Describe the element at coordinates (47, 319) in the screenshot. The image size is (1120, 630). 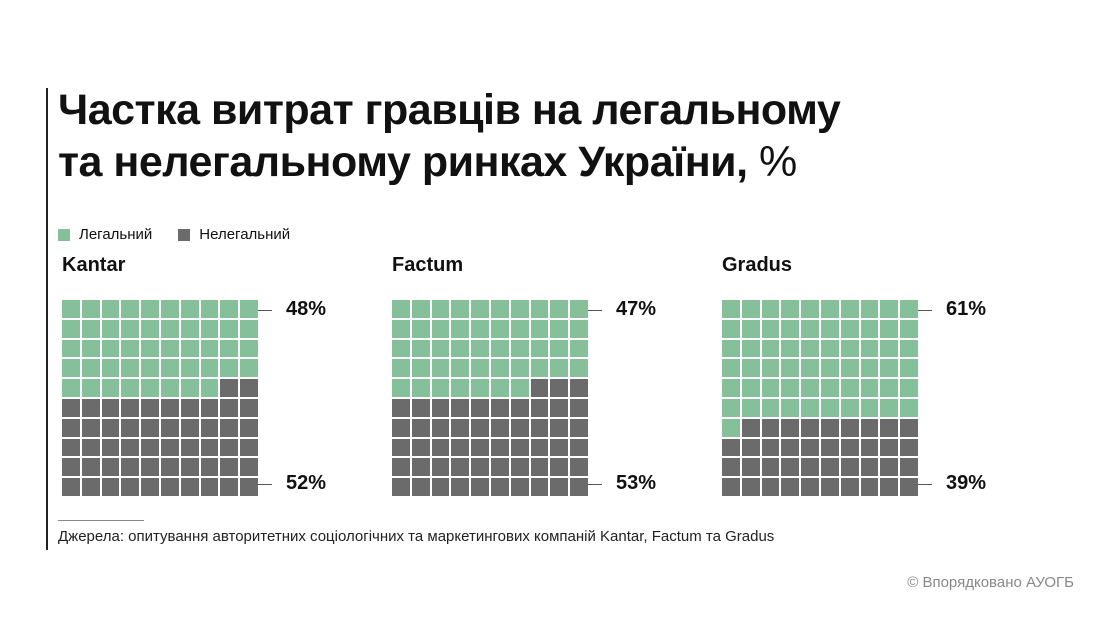
I see `title-accent-rule` at that location.